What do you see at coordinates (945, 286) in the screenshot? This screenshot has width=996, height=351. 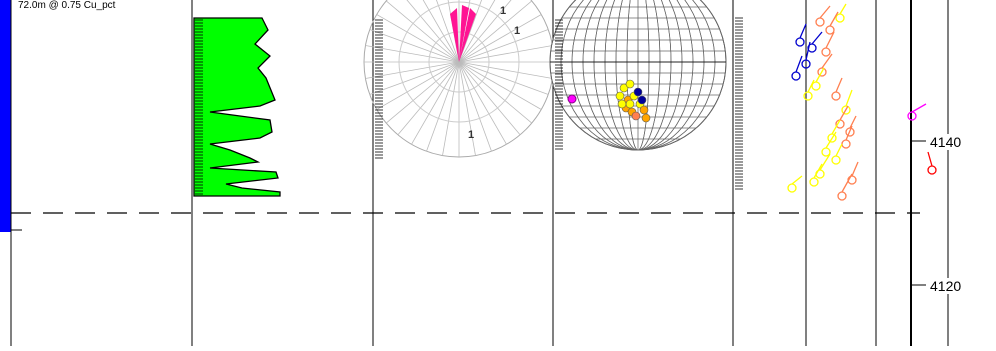 I see `depth-label: 4120` at bounding box center [945, 286].